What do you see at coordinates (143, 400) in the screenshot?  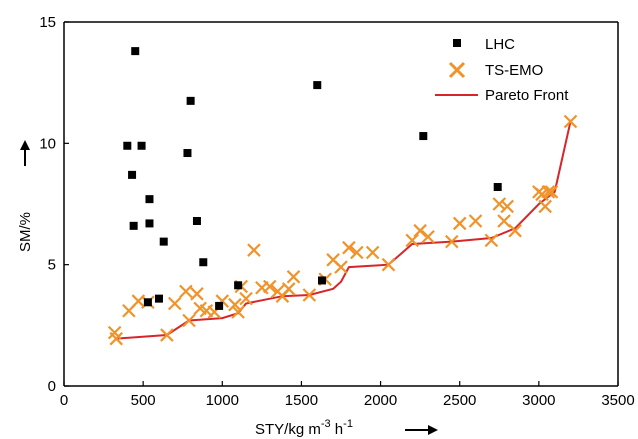 I see `x-tick-label: 500` at bounding box center [143, 400].